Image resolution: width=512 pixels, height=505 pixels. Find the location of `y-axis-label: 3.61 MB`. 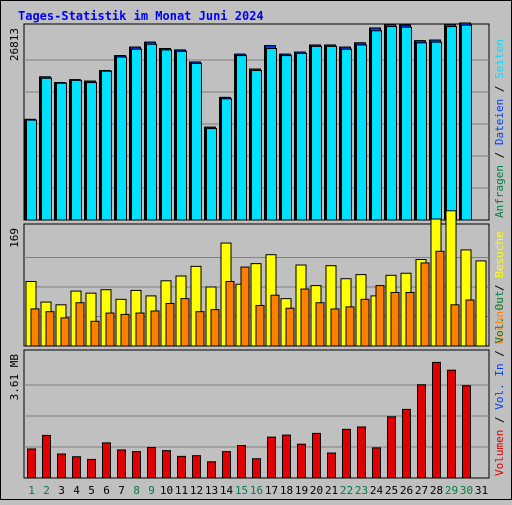

y-axis-label: 3.61 MB is located at coordinates (14, 377).